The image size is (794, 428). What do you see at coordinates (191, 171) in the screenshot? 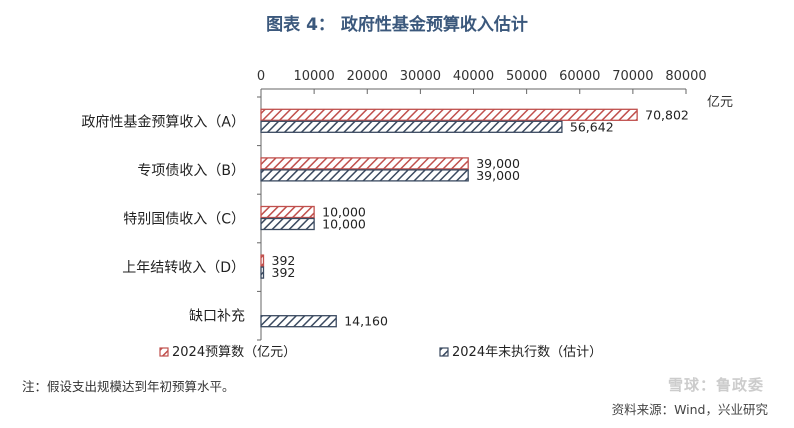
I see `category-label: 专项债收入（B）` at bounding box center [191, 171].